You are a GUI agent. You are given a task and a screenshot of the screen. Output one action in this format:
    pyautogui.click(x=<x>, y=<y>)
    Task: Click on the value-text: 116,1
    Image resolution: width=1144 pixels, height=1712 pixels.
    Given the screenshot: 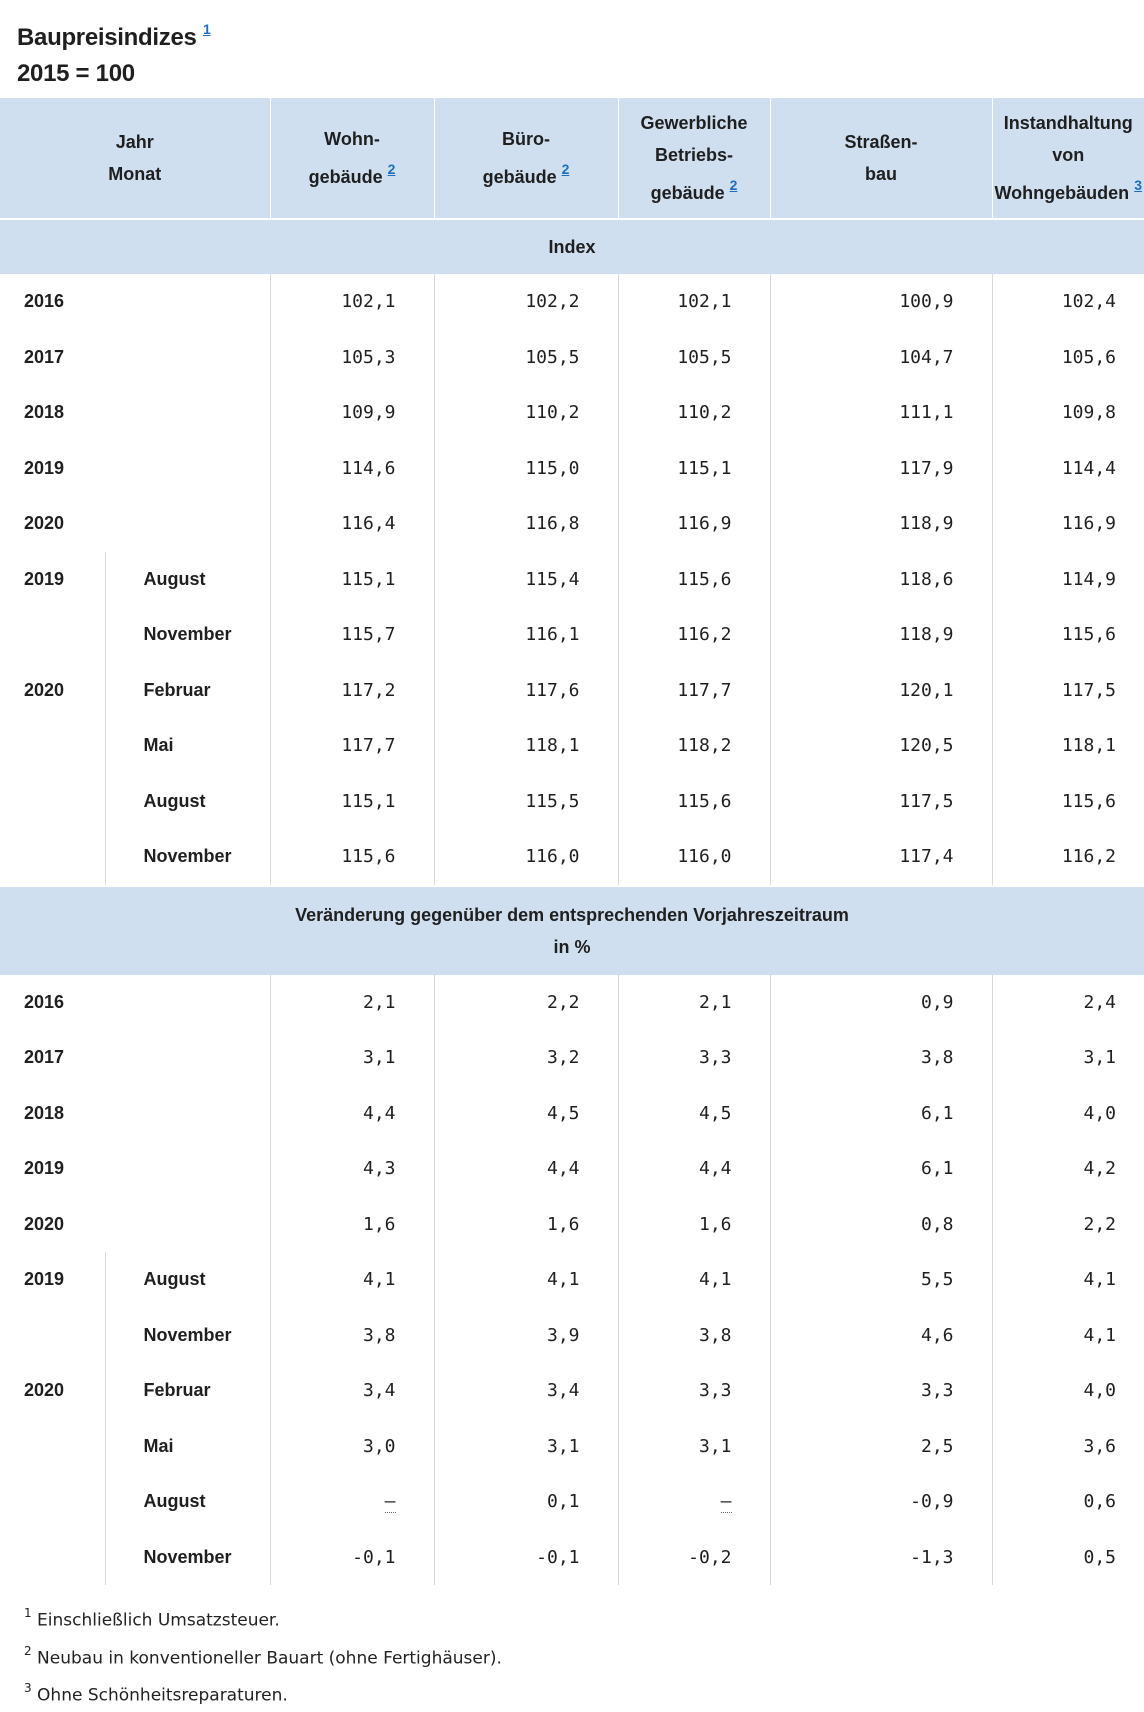 What is the action you would take?
    pyautogui.click(x=552, y=634)
    